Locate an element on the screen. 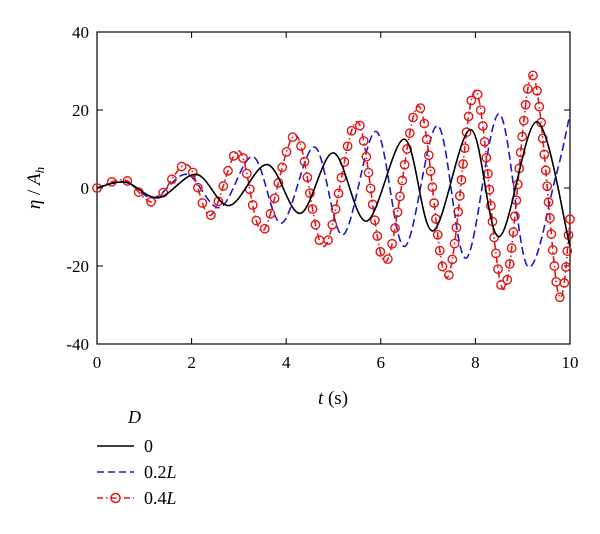 This screenshot has width=600, height=534. y-axis-sub: h is located at coordinates (39, 170).